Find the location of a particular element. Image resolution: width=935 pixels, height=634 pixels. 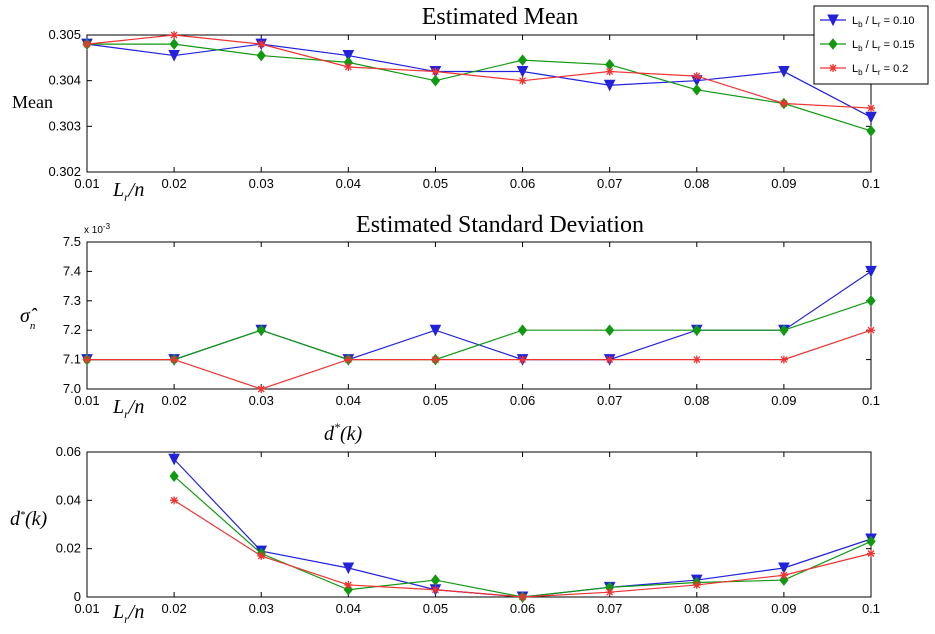

y-tick-label: 0.304 is located at coordinates (64, 80).